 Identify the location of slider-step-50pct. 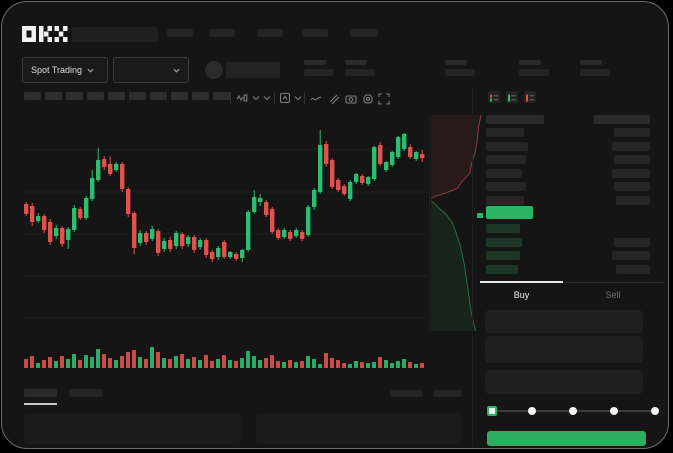
(573, 411).